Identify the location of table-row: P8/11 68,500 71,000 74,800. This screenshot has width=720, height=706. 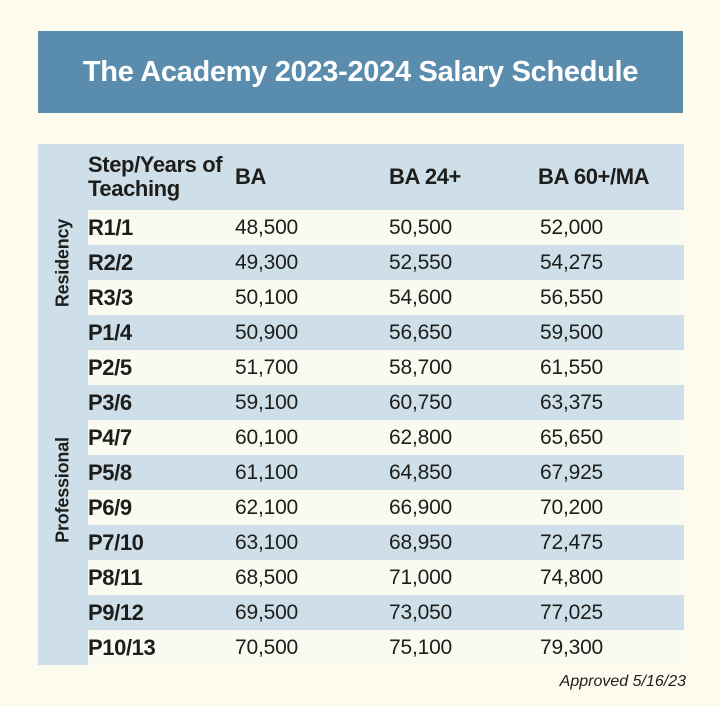
(386, 577).